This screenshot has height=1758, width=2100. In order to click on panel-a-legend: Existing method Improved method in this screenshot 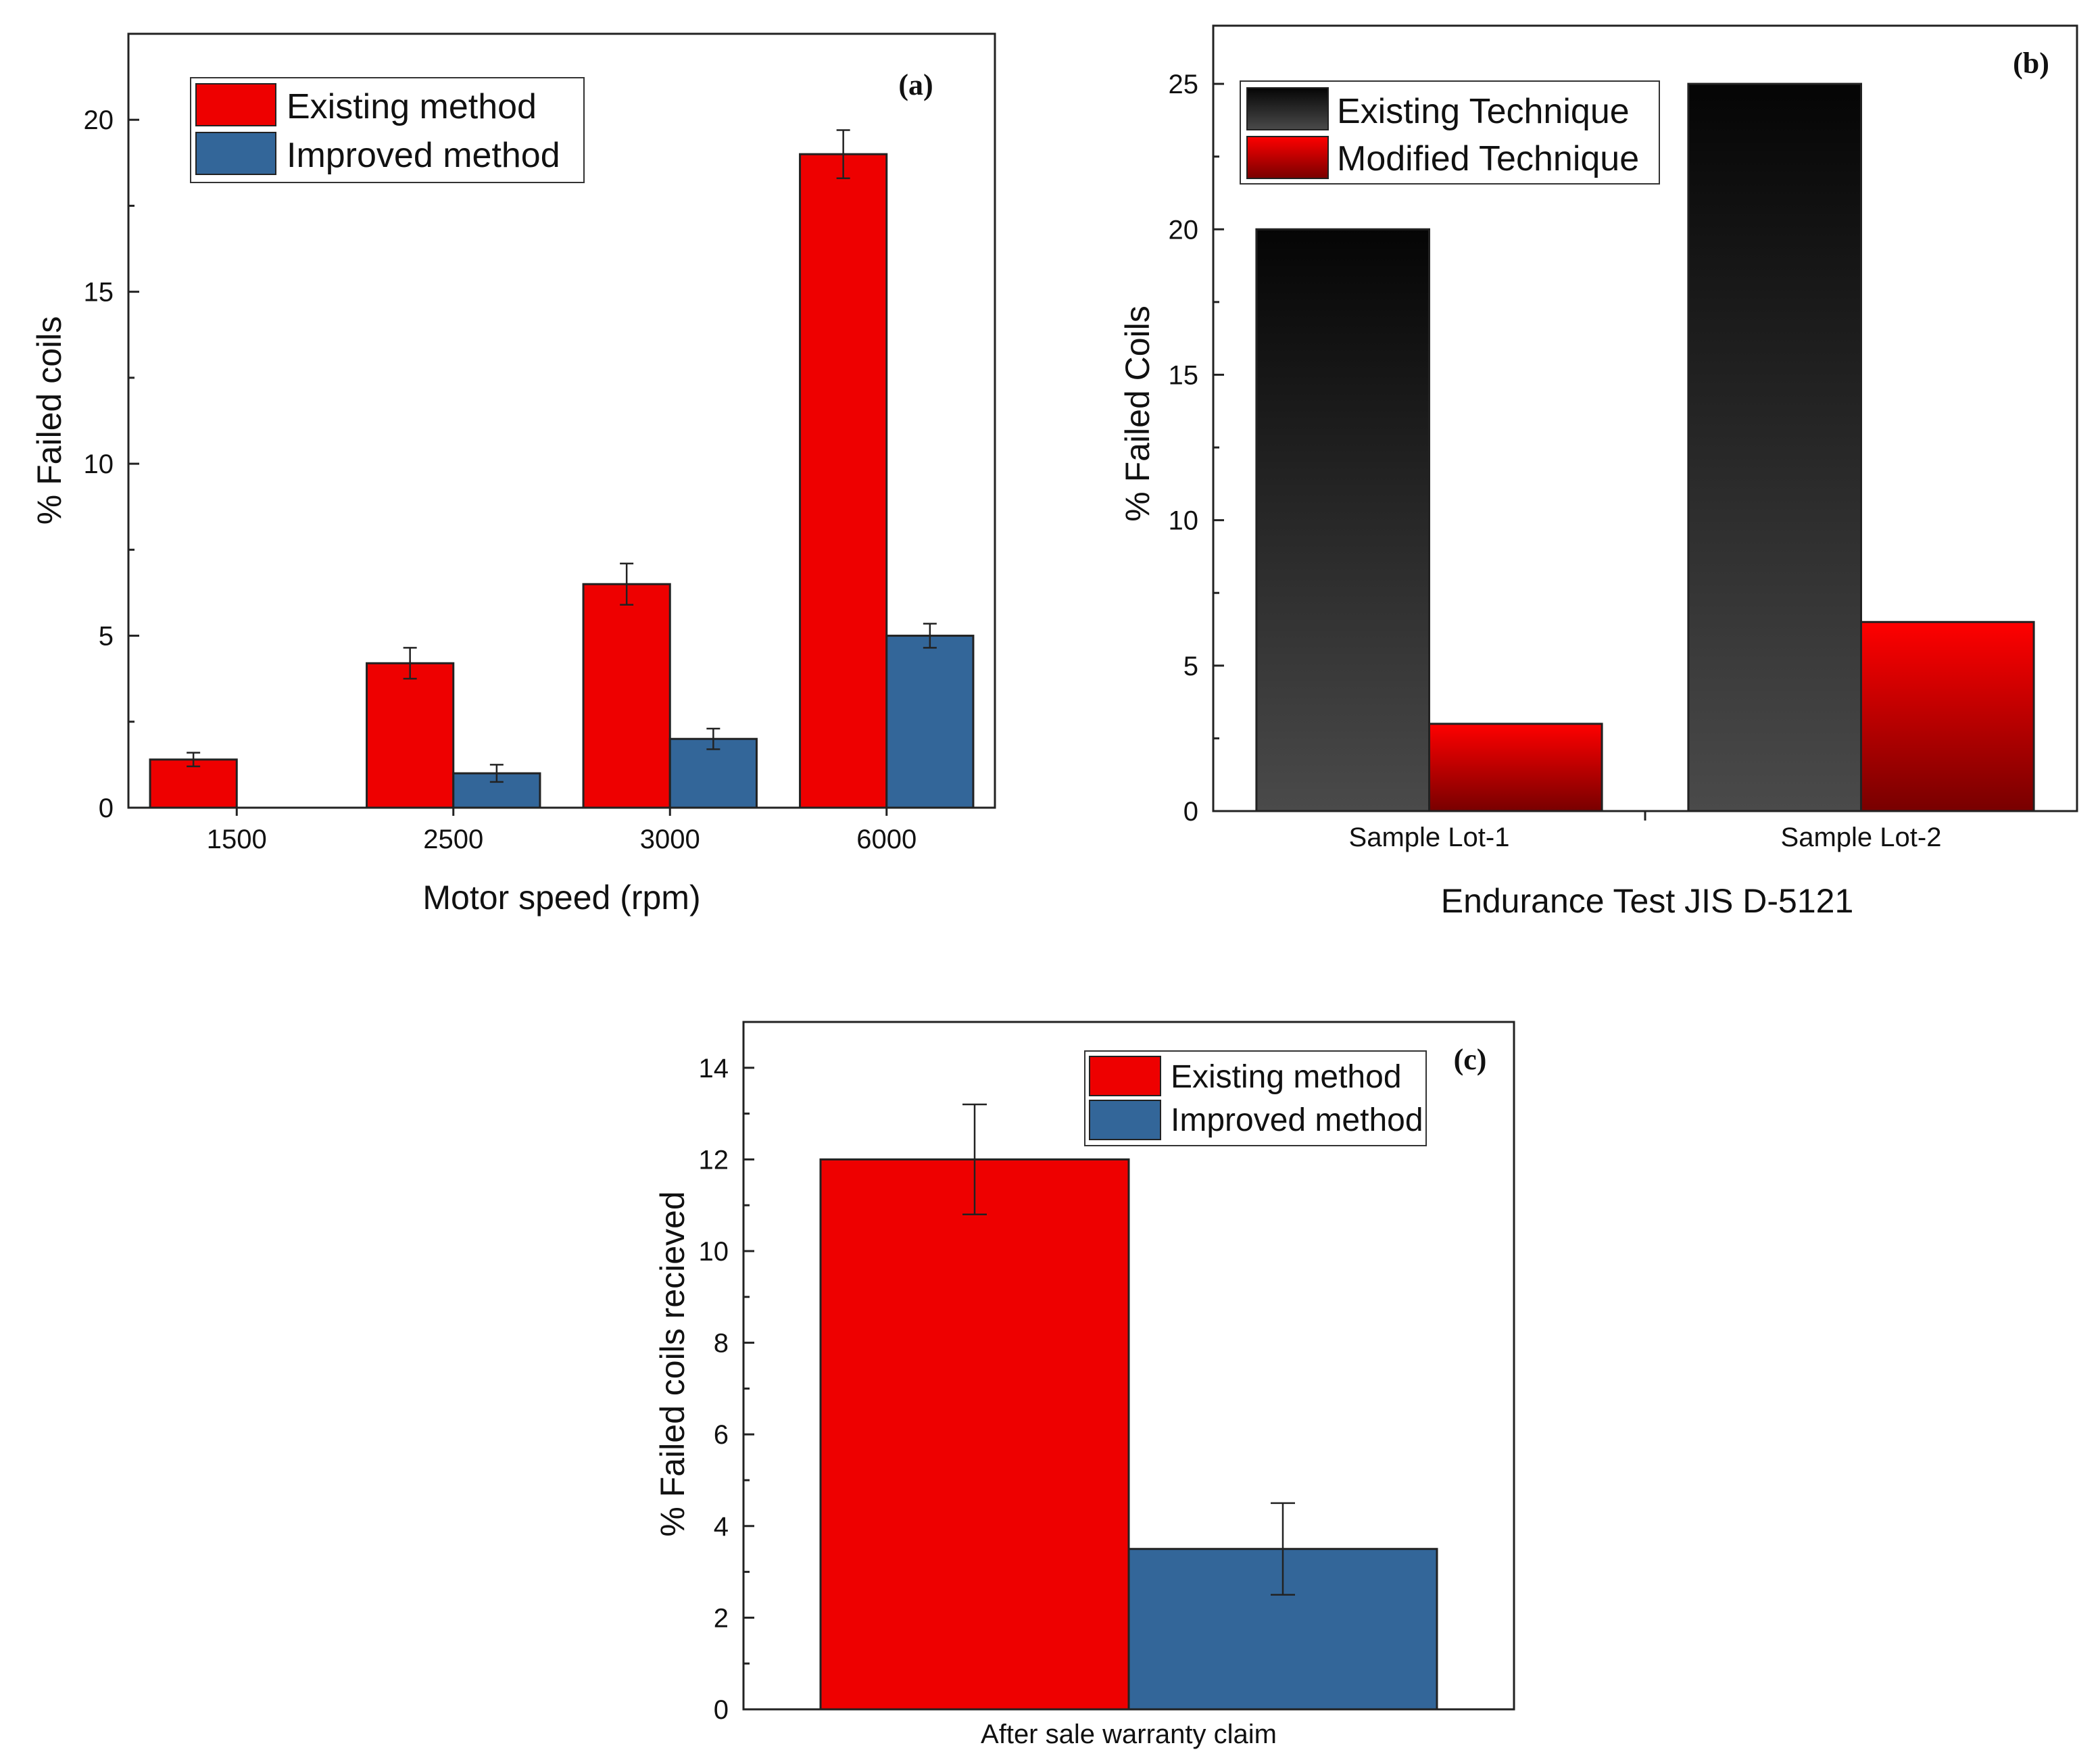, I will do `click(387, 130)`.